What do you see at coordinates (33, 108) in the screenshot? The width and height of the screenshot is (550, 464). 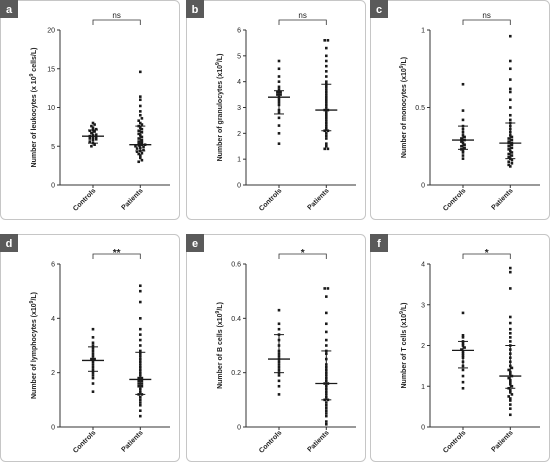 I see `y-axis-label: Number of leukocytes (x 109 cells/L)` at bounding box center [33, 108].